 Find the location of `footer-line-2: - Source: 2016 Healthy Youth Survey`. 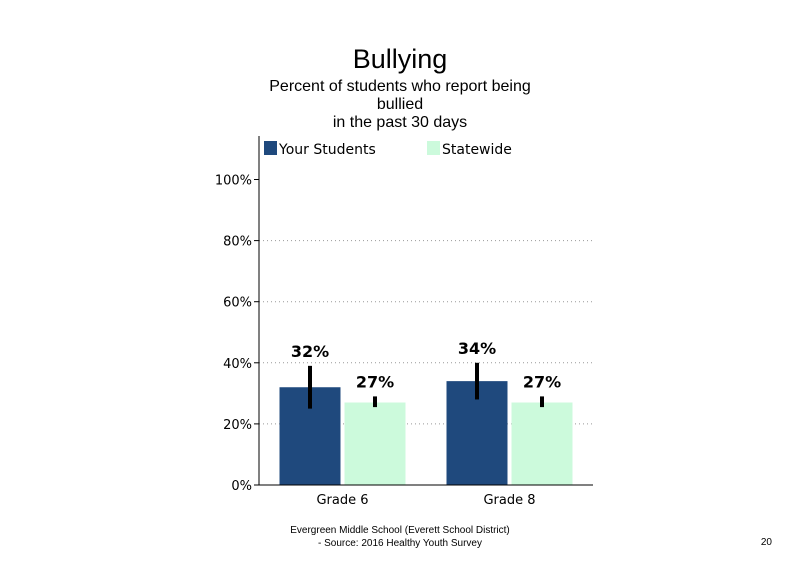

footer-line-2: - Source: 2016 Healthy Youth Survey is located at coordinates (400, 543).